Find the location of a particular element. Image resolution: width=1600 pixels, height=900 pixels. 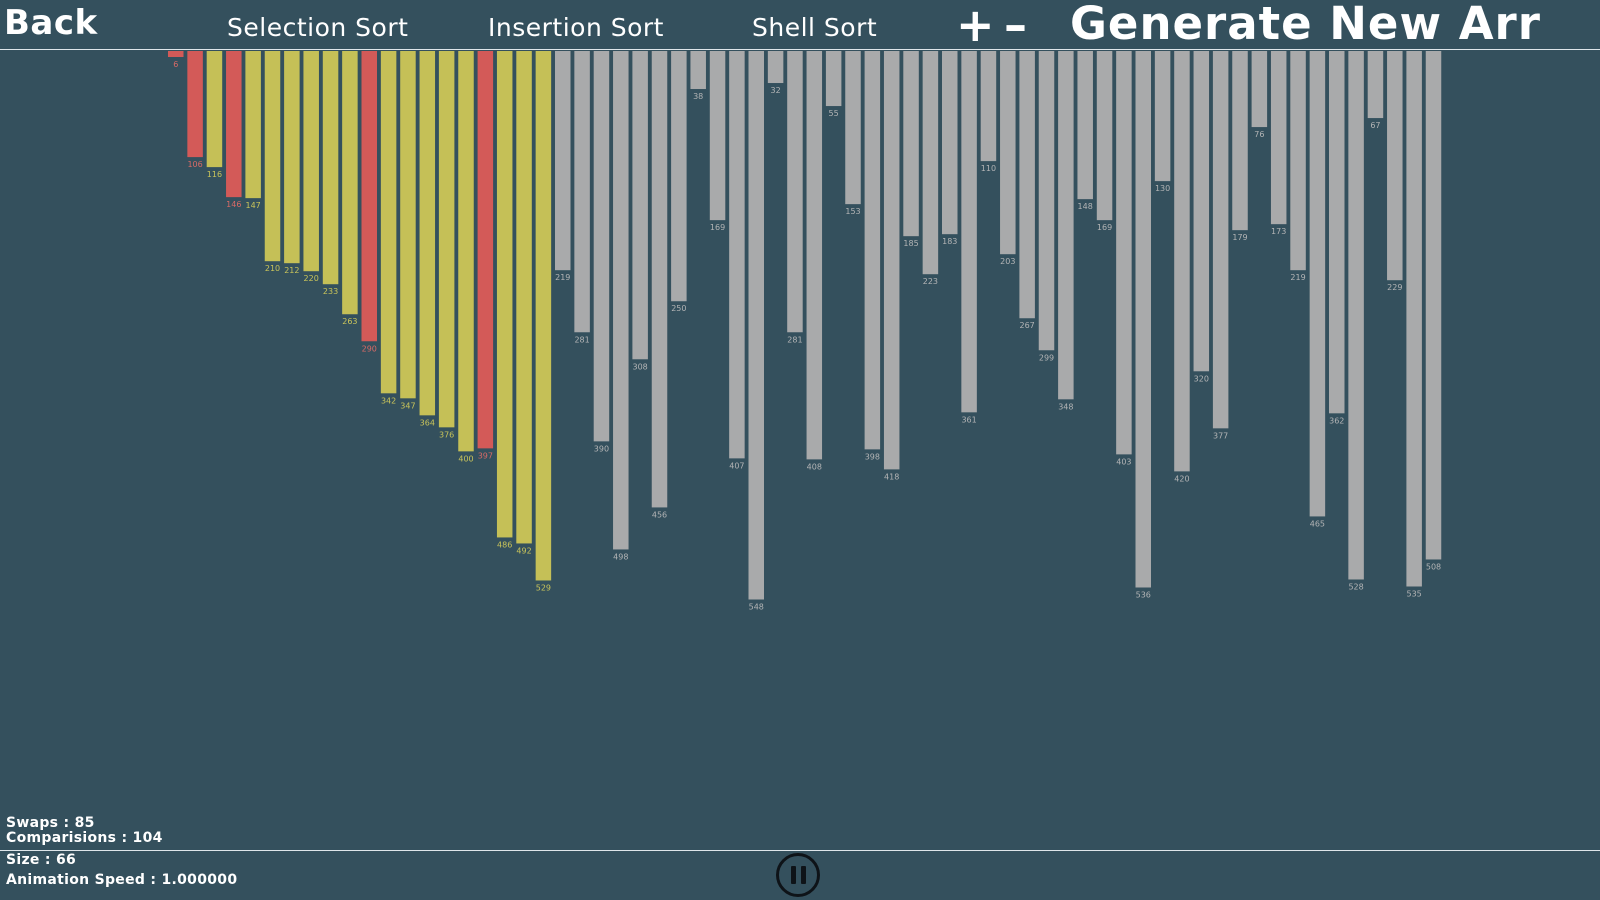

bar-label: 263 is located at coordinates (349, 321).